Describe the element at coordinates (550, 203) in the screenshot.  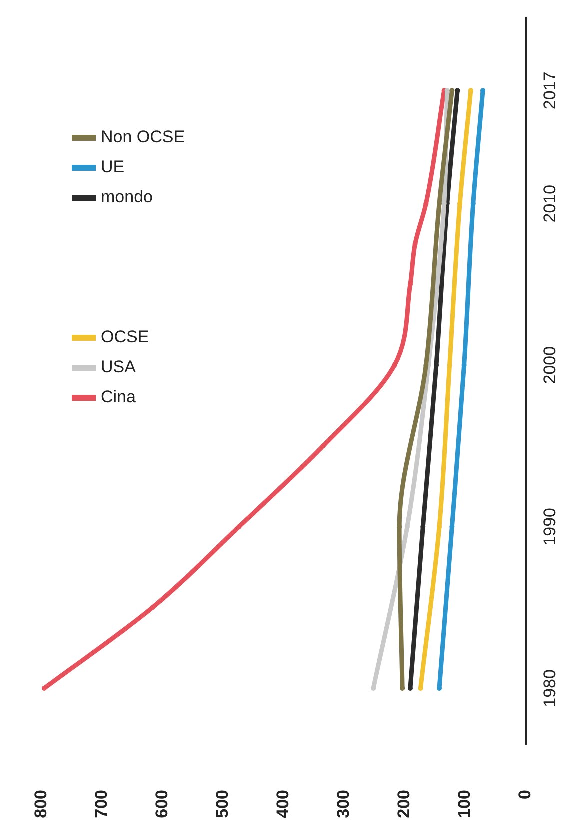
I see `y-tick-label: 2010` at that location.